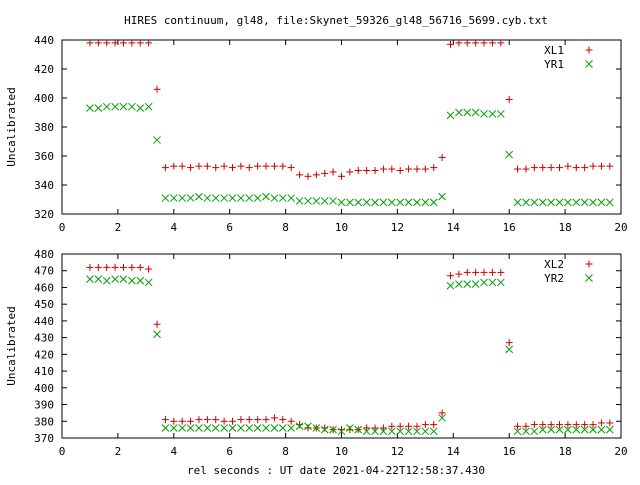 The image size is (640, 485). I want to click on x-tick-label: 12, so click(397, 451).